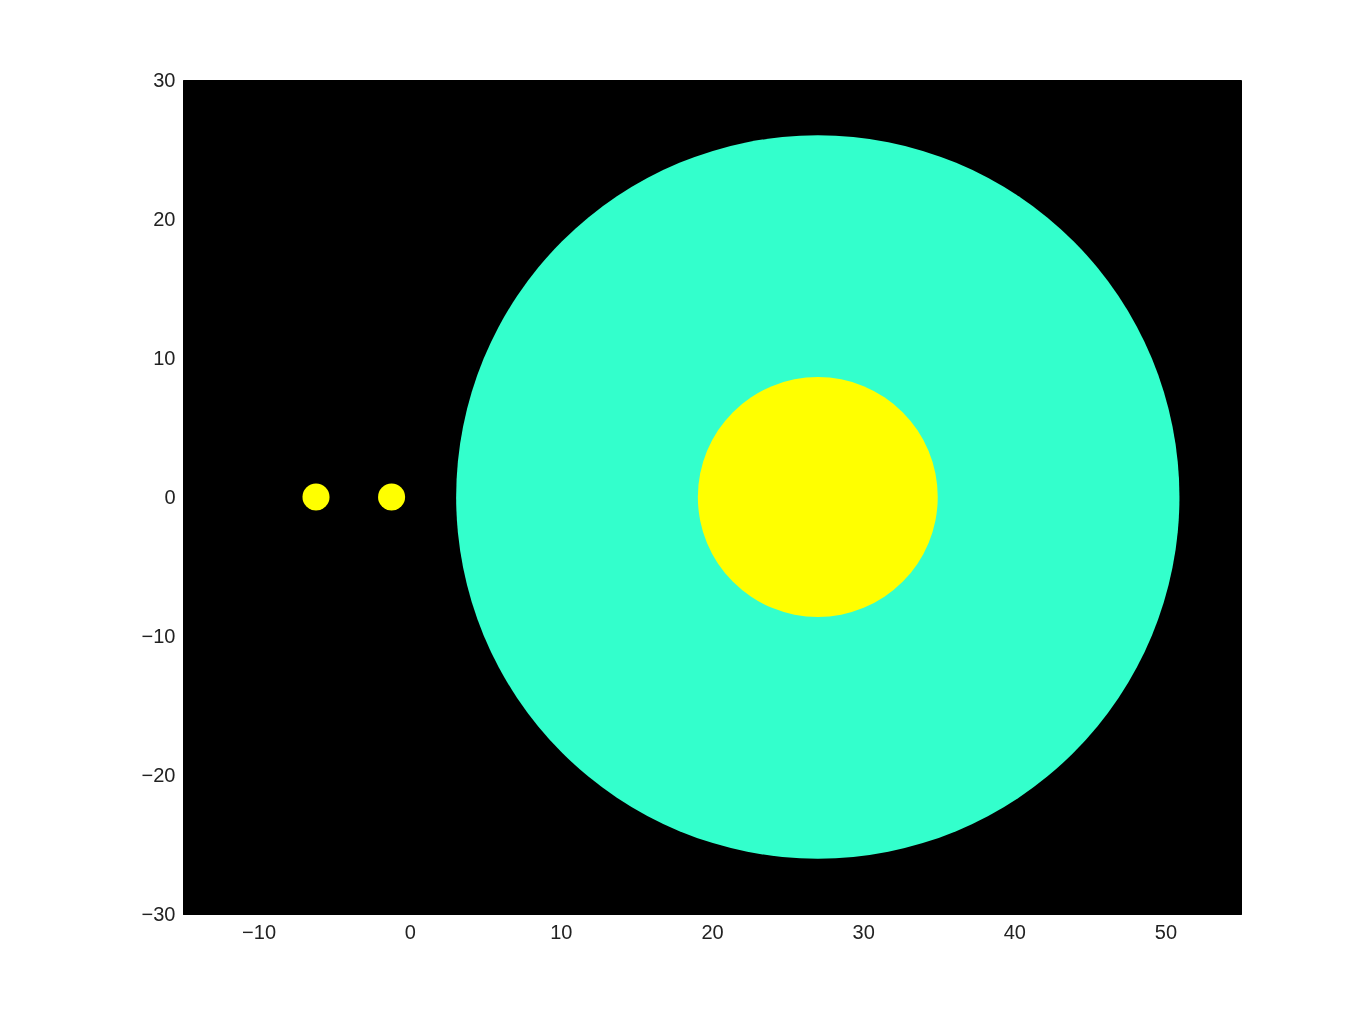  I want to click on y-tick-label: −10, so click(158, 635).